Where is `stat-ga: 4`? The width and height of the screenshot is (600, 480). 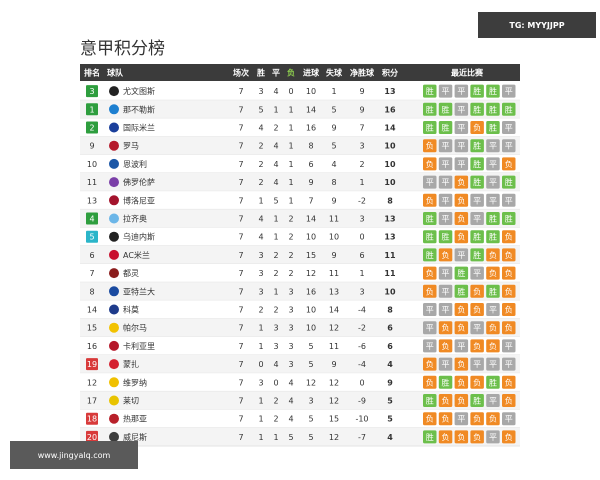
stat-ga: 4 is located at coordinates (333, 164).